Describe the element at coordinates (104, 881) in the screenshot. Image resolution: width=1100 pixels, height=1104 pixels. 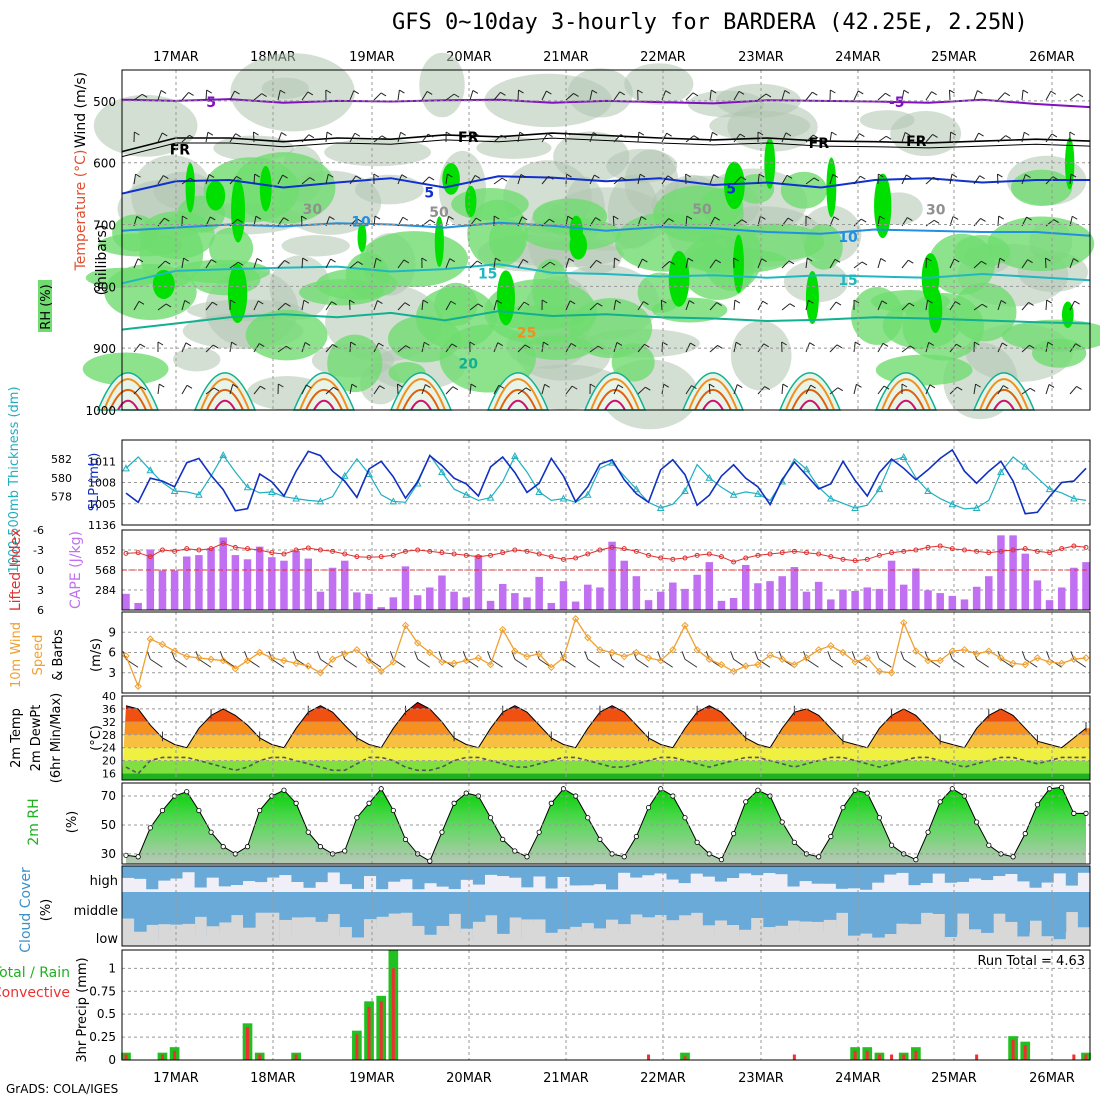
I see `cloud-level-high: high` at that location.